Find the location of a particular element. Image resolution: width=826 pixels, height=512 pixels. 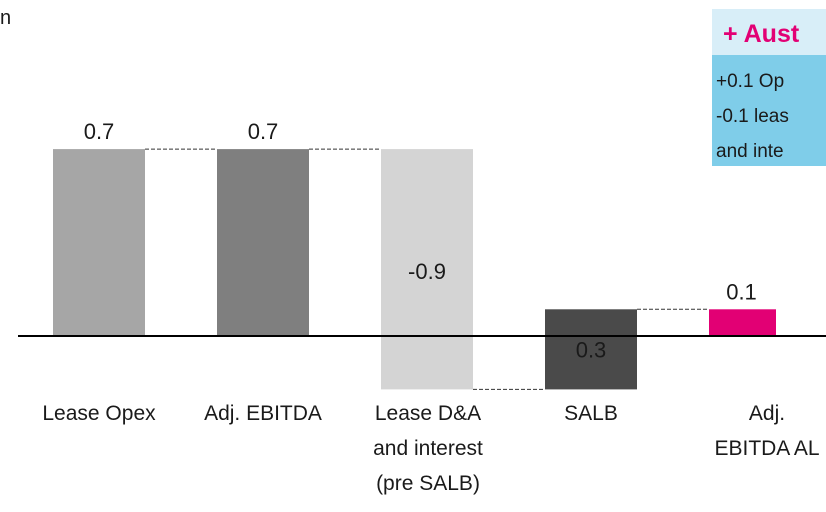

category-label: and interest is located at coordinates (428, 448).